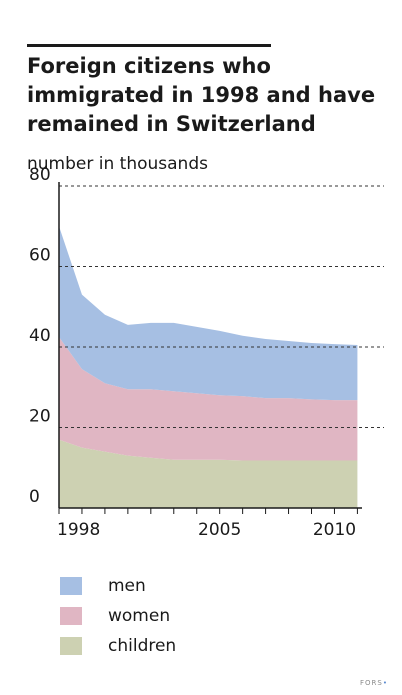  I want to click on logo-mark: •, so click(385, 683).